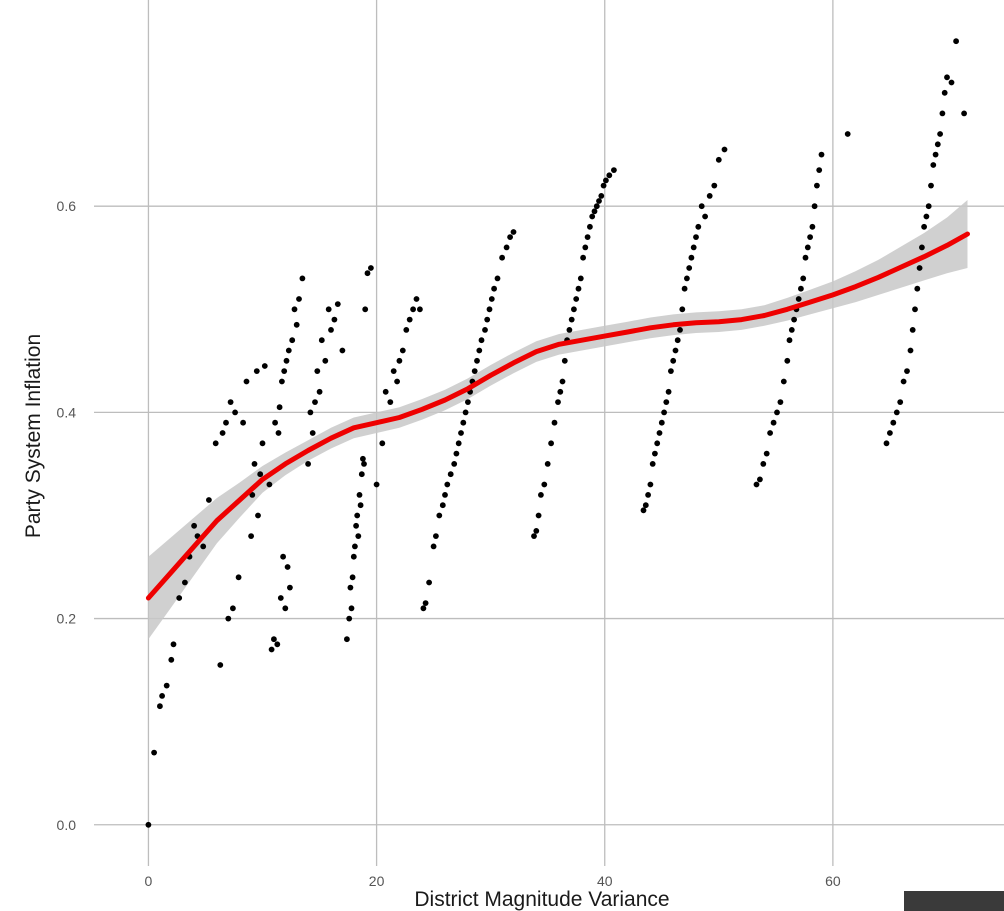 The width and height of the screenshot is (1004, 911). Describe the element at coordinates (149, 881) in the screenshot. I see `x-tick-label: 0` at that location.